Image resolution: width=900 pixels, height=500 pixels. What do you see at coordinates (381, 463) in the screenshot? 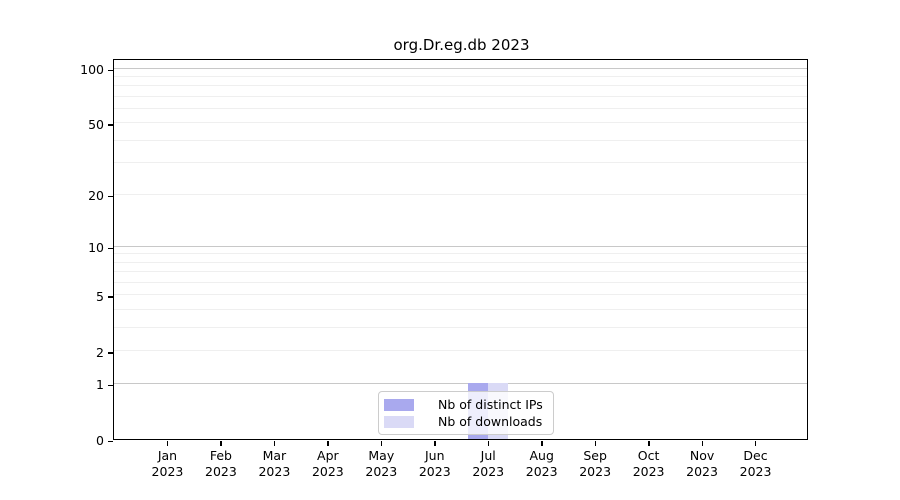
I see `x-tick-label: May 2023` at bounding box center [381, 463].